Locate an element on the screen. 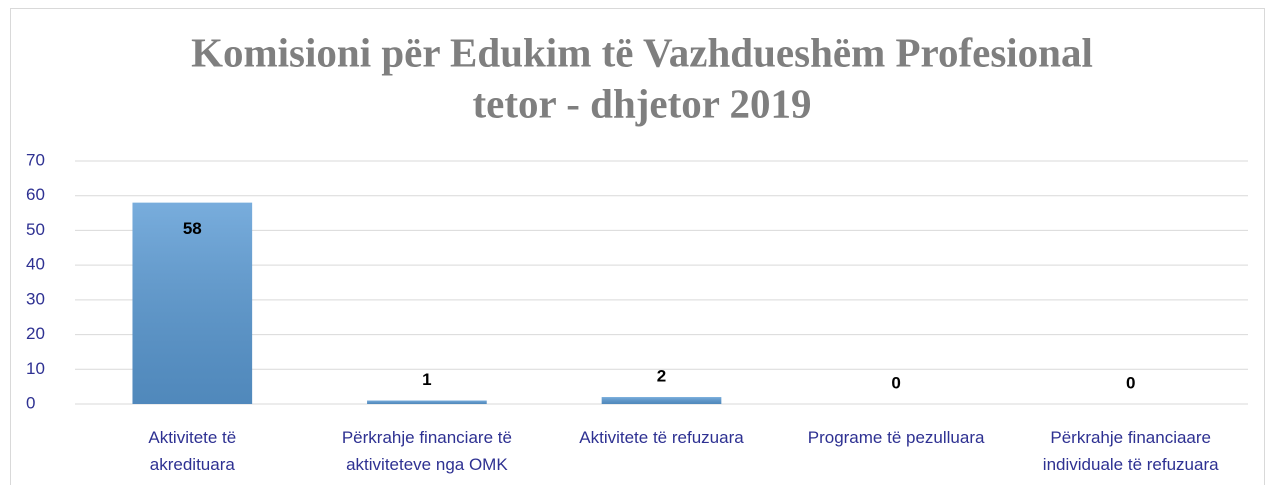 The width and height of the screenshot is (1266, 485). x-tick-label: Aktivitete të akredituara is located at coordinates (192, 451).